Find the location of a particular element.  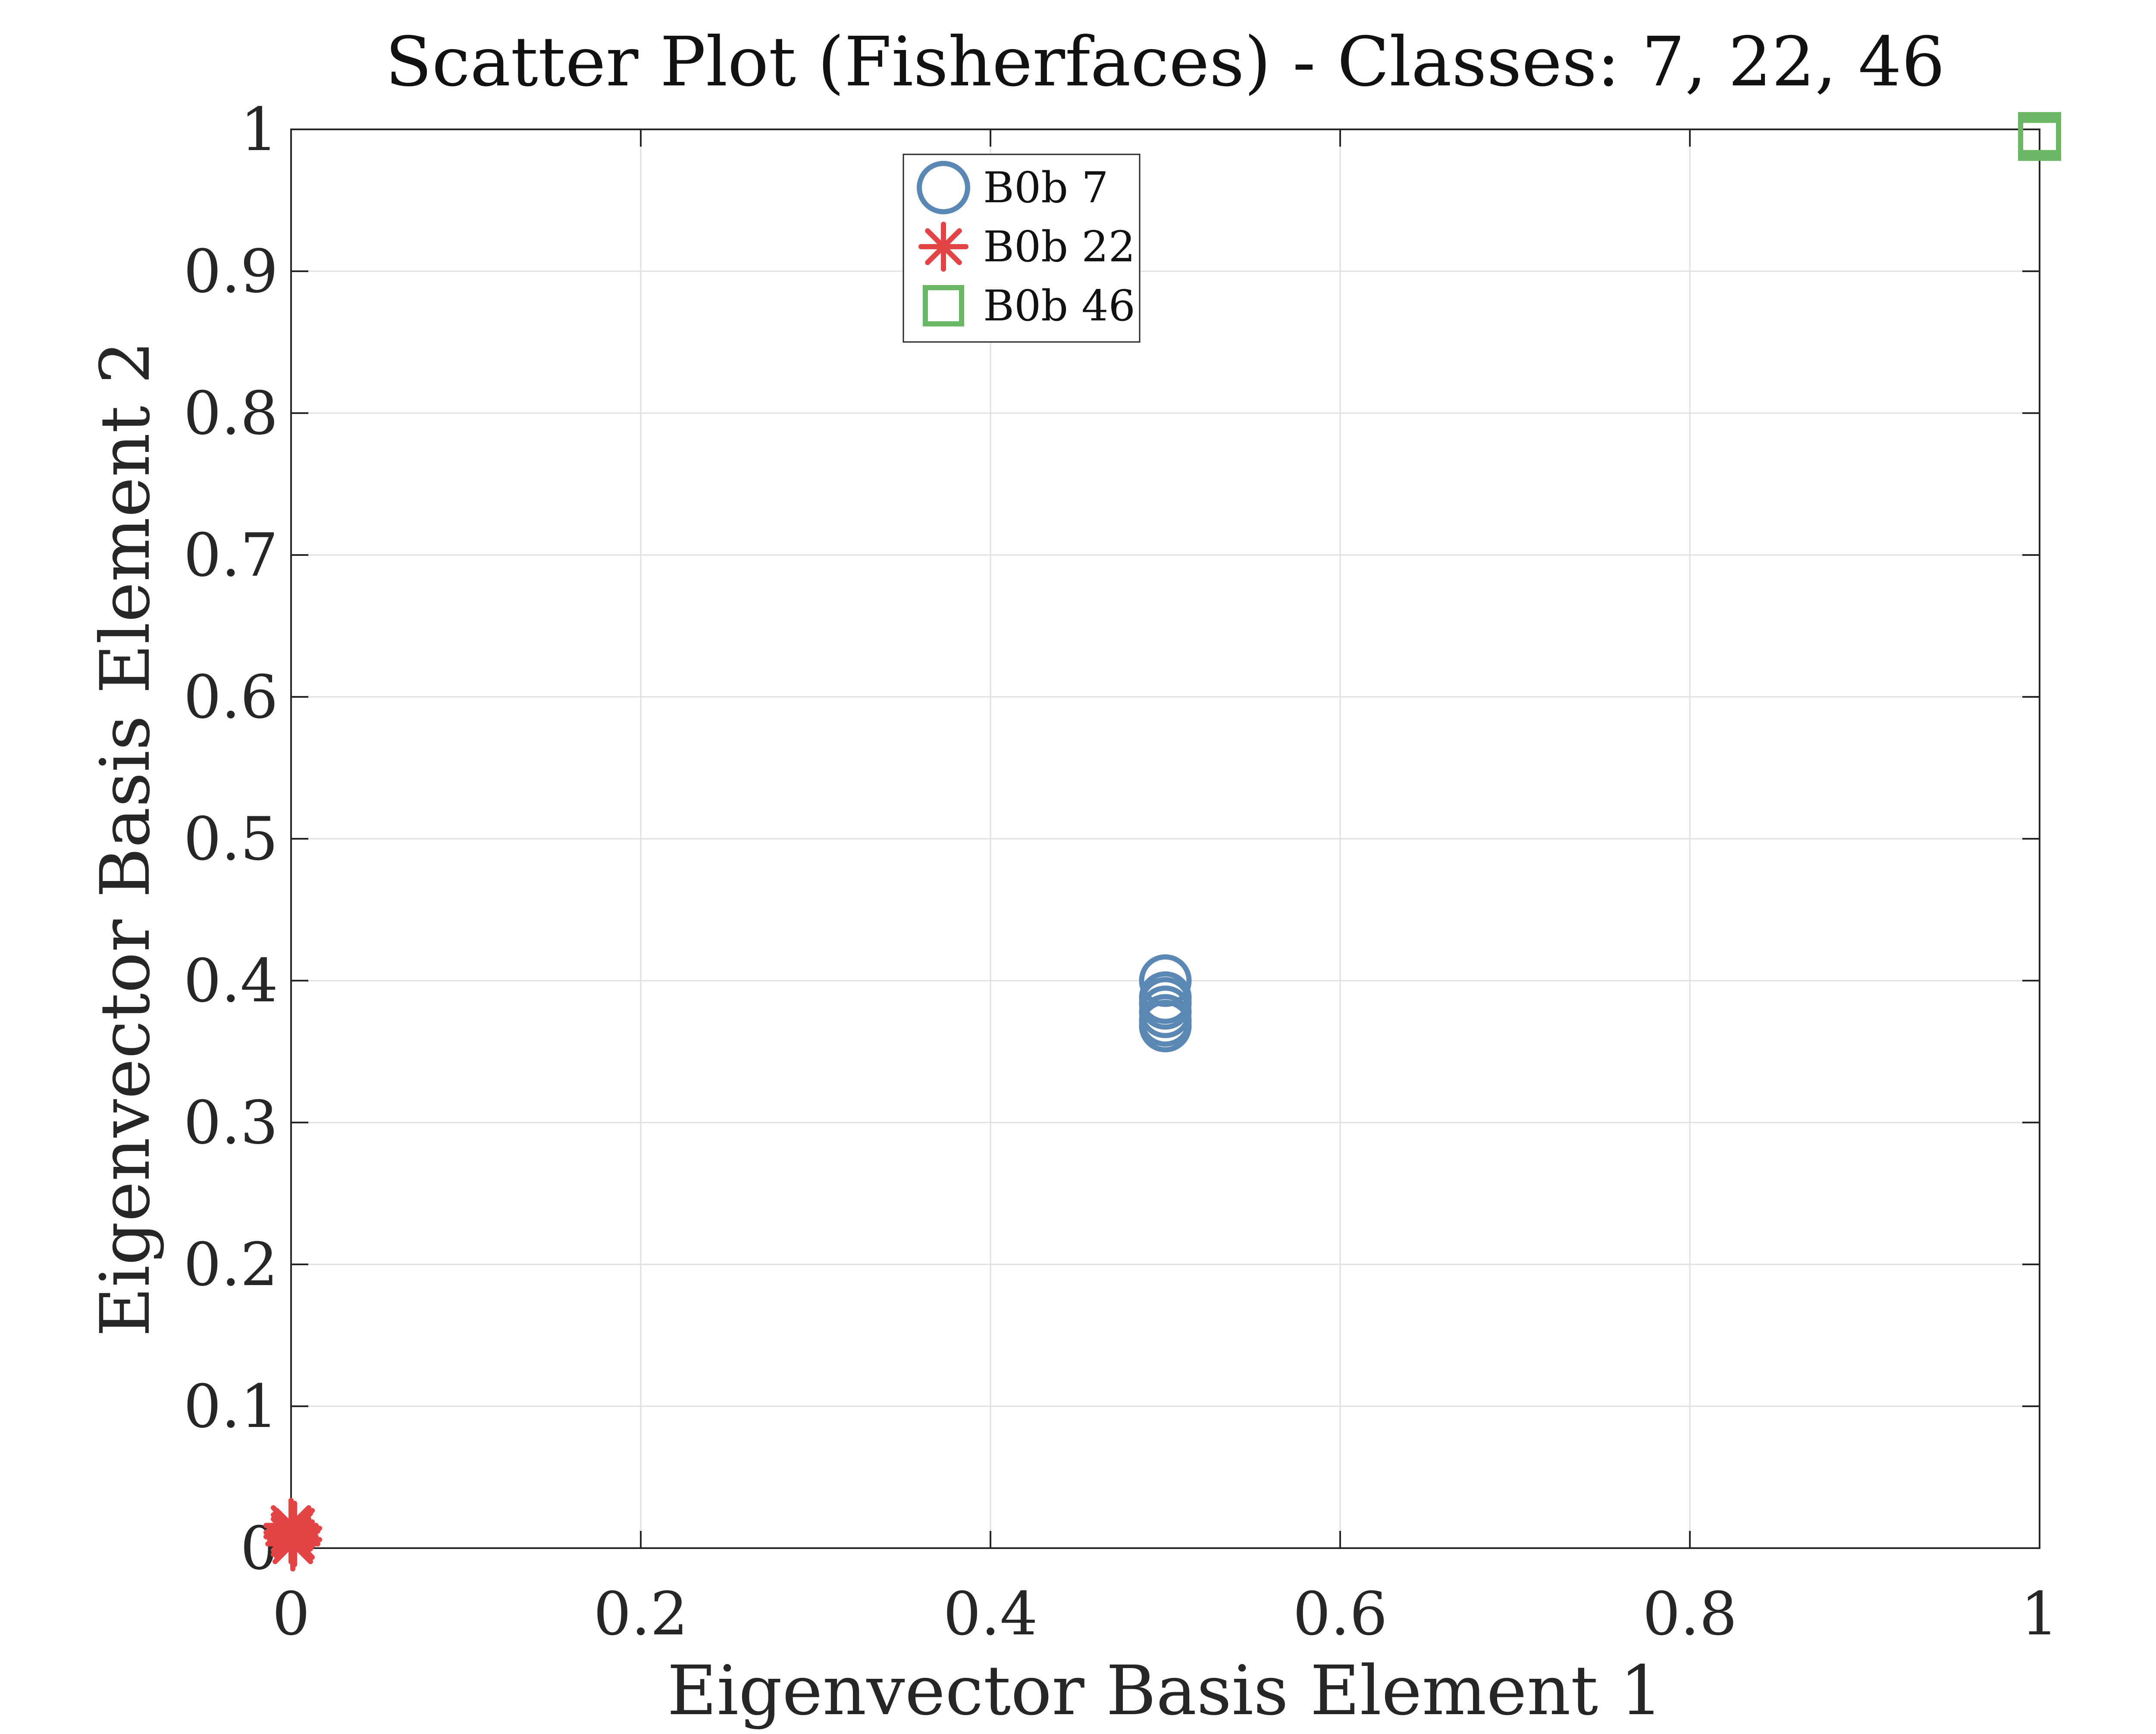

y-tick-label: 0.5 is located at coordinates (231, 839).